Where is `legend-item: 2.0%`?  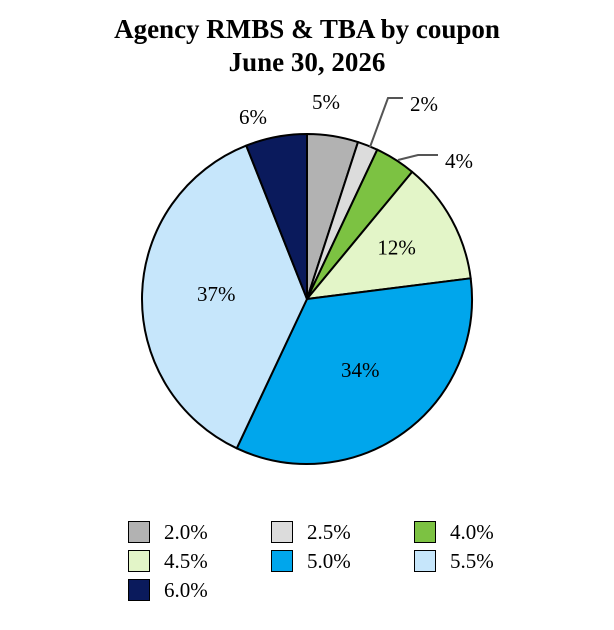 legend-item: 2.0% is located at coordinates (168, 532).